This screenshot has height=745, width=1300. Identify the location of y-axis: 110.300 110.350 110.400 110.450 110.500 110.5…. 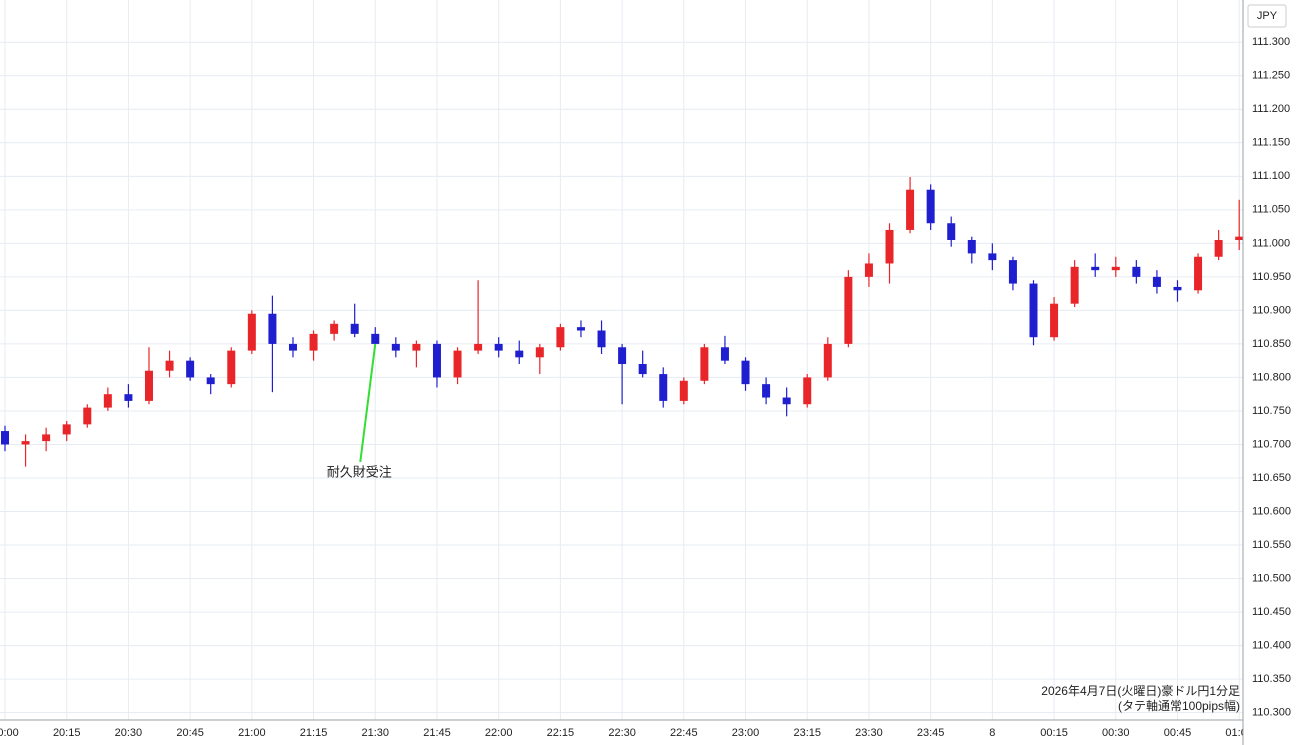
(1271, 377).